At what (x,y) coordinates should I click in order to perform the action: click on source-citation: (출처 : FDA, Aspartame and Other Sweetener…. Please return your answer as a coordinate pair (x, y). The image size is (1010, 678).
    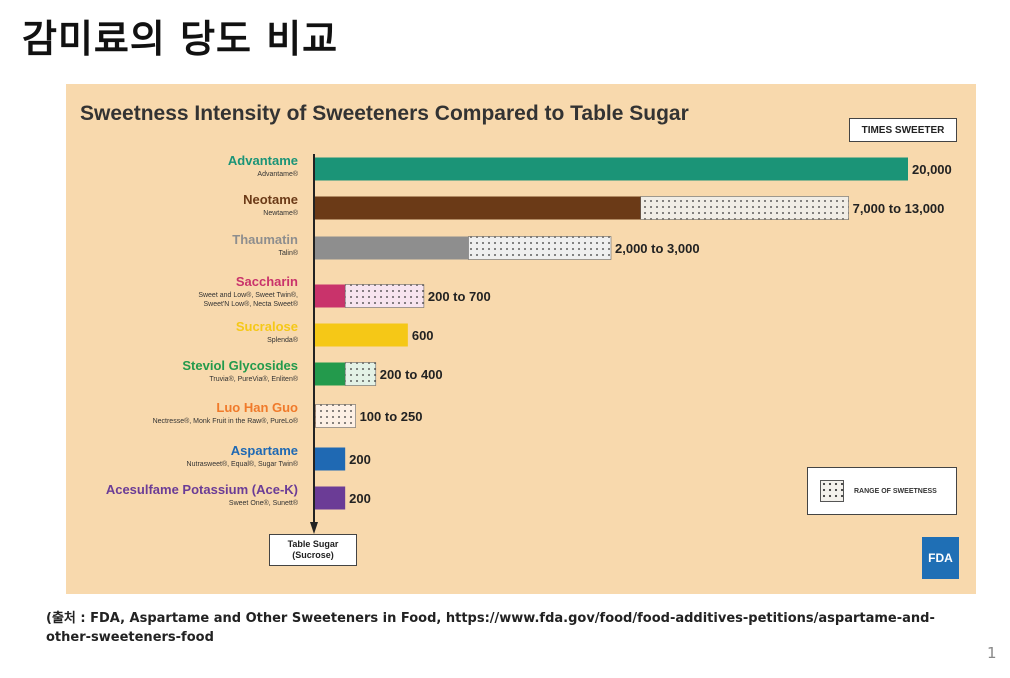
    Looking at the image, I should click on (511, 628).